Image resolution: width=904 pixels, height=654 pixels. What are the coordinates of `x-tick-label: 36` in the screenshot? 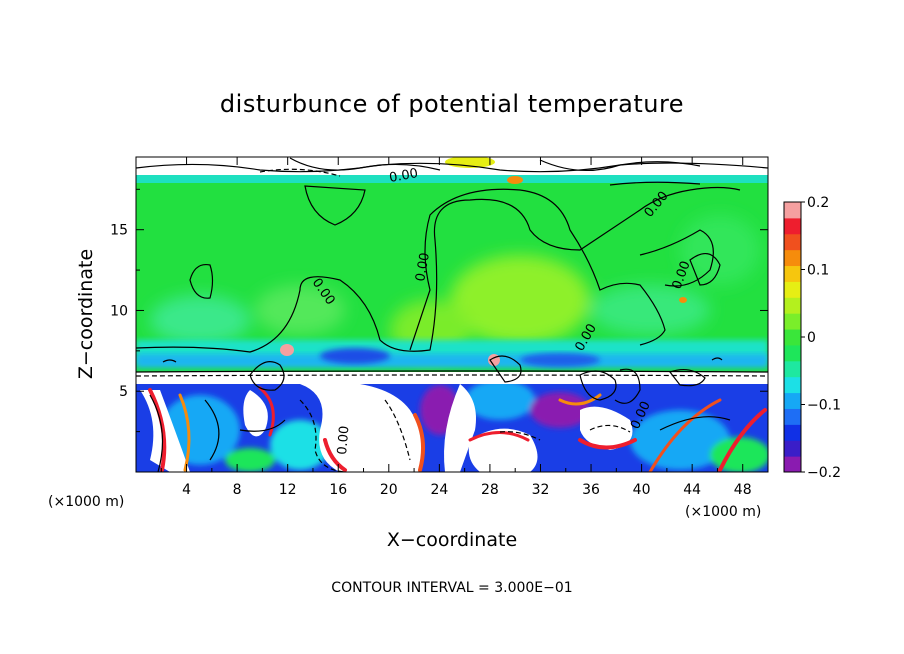 It's located at (591, 490).